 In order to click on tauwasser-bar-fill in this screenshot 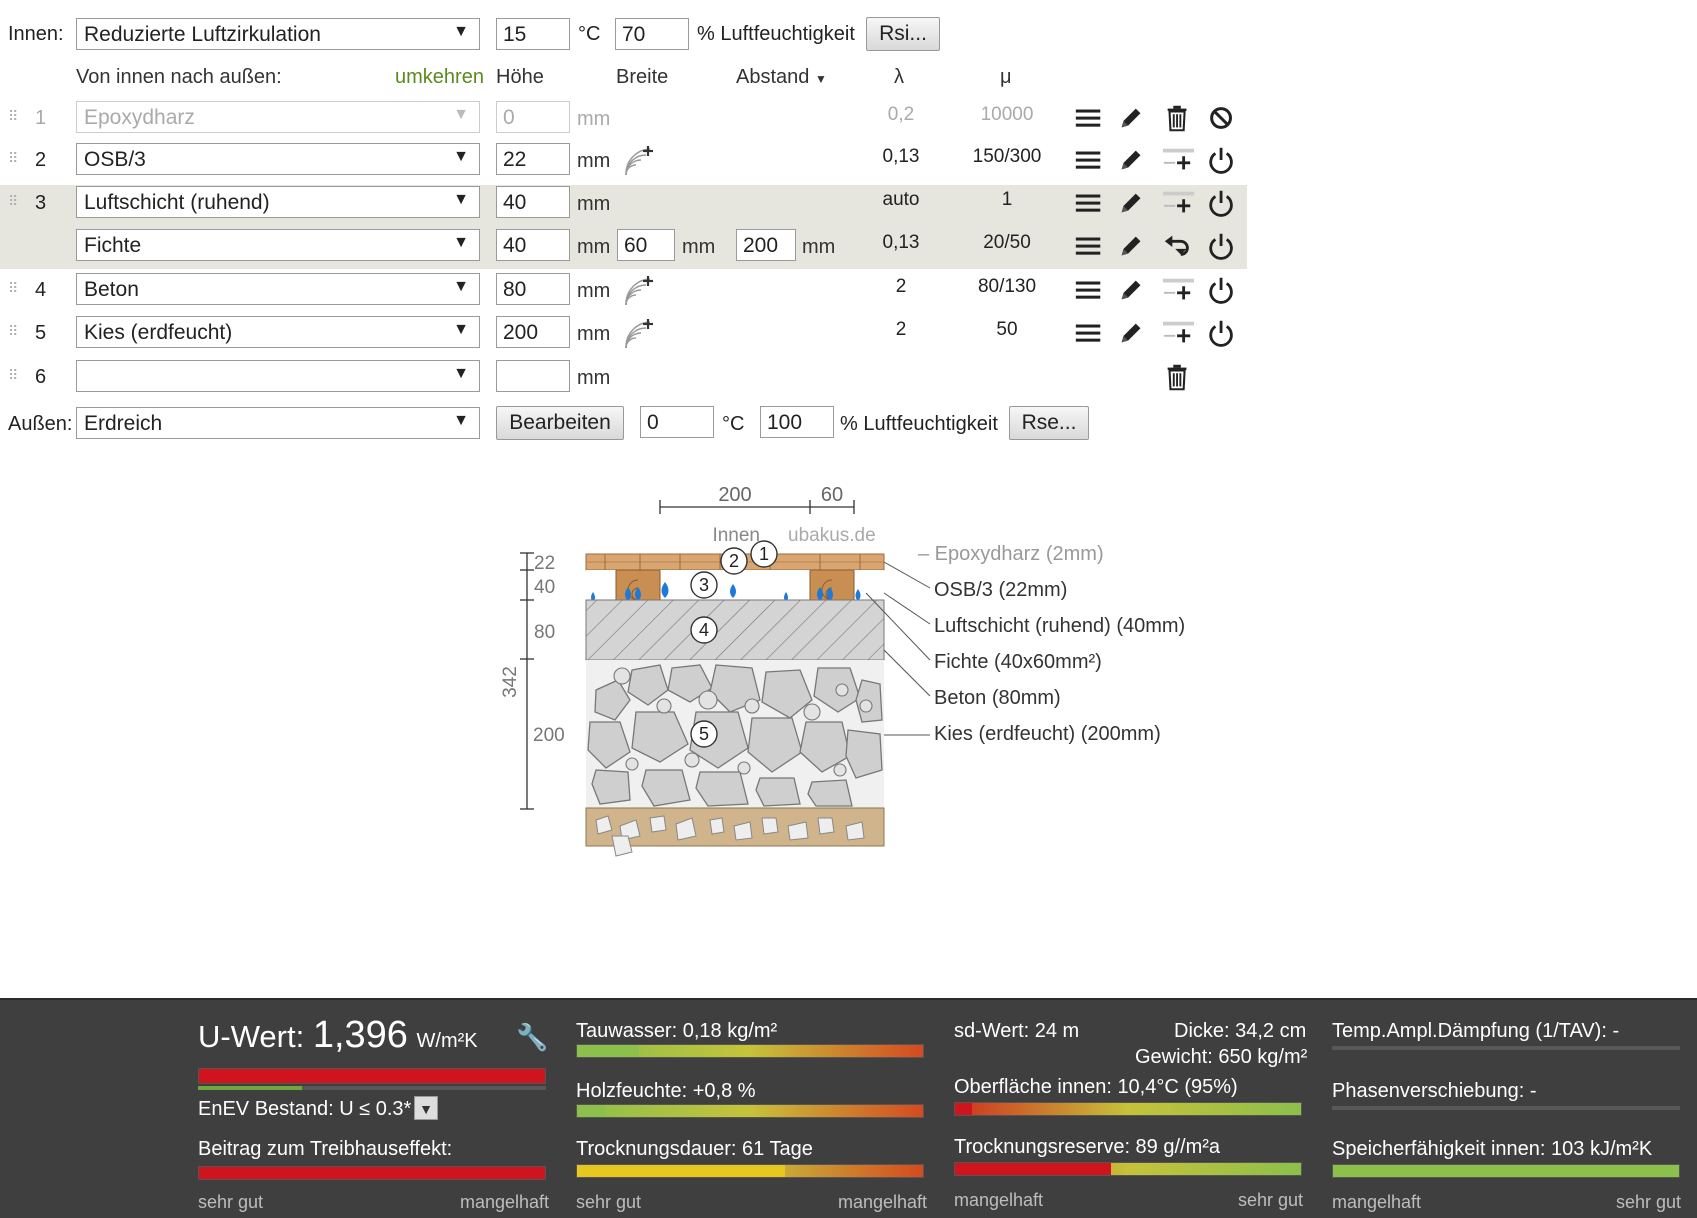, I will do `click(608, 1051)`.